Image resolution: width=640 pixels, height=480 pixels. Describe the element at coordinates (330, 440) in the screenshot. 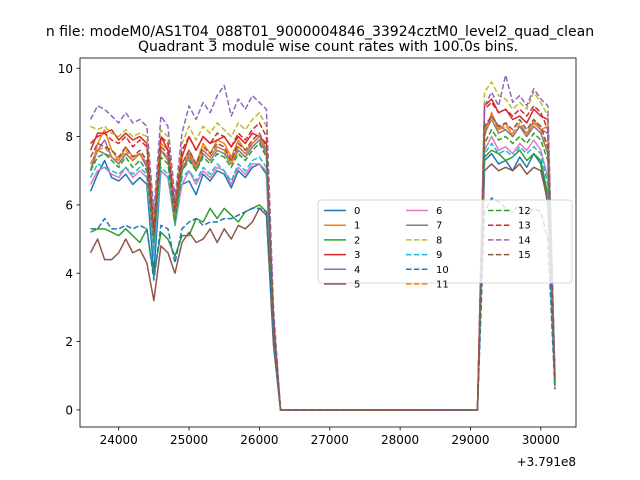

I see `x-tick-label: 27000` at that location.